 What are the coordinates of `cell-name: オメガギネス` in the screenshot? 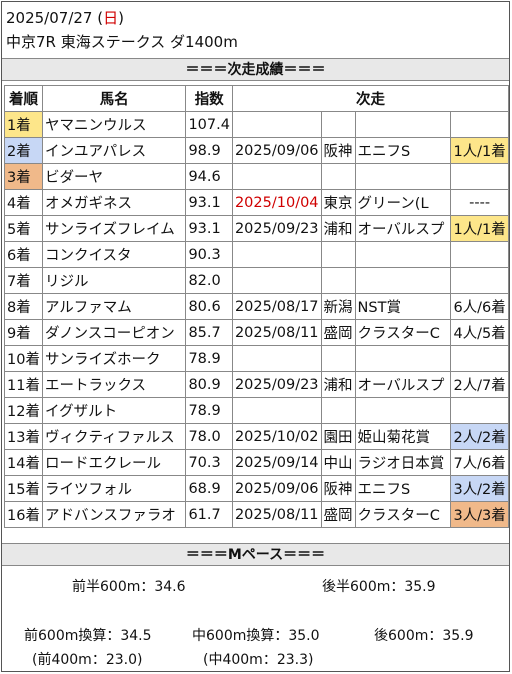 It's located at (114, 202).